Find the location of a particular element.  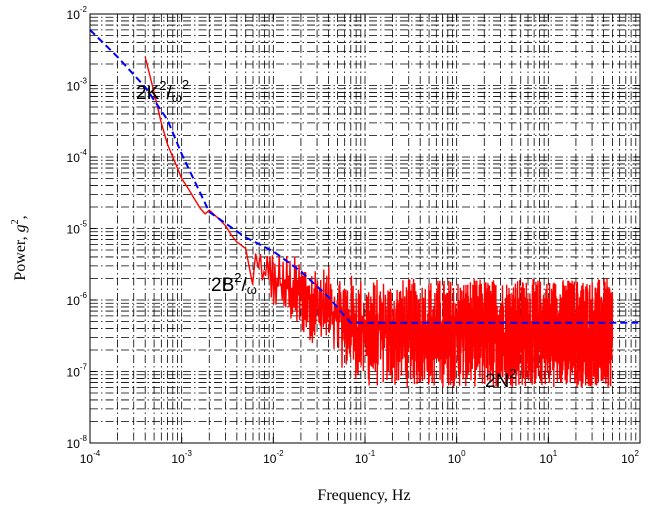

x-tick-label: 10² is located at coordinates (630, 457).